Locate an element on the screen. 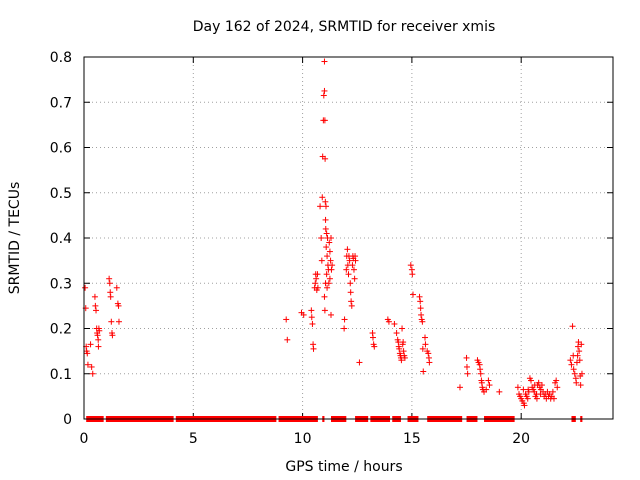 The image size is (640, 480). y-tick-label: 0.3 is located at coordinates (61, 284).